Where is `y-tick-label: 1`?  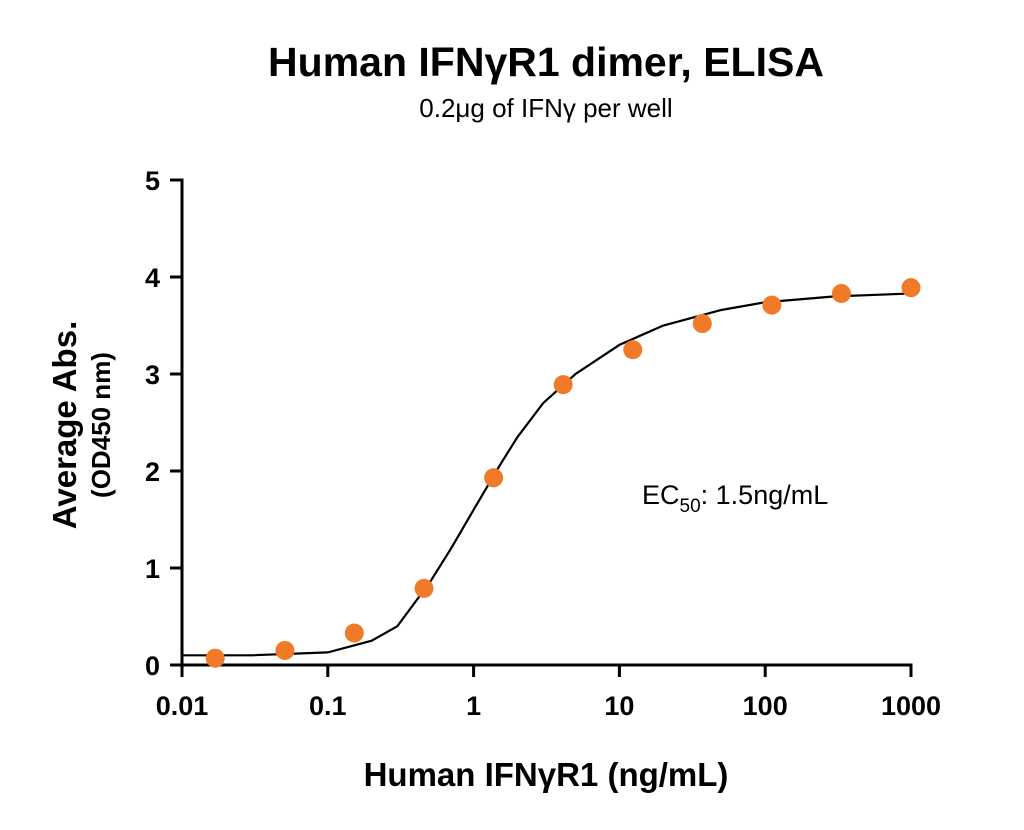
y-tick-label: 1 is located at coordinates (152, 569).